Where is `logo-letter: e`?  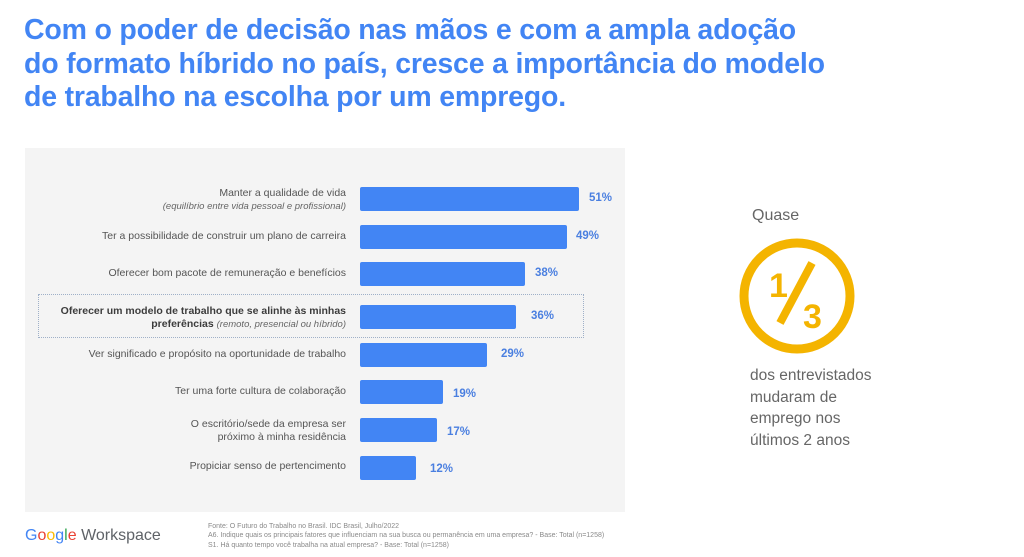
logo-letter: e is located at coordinates (72, 535).